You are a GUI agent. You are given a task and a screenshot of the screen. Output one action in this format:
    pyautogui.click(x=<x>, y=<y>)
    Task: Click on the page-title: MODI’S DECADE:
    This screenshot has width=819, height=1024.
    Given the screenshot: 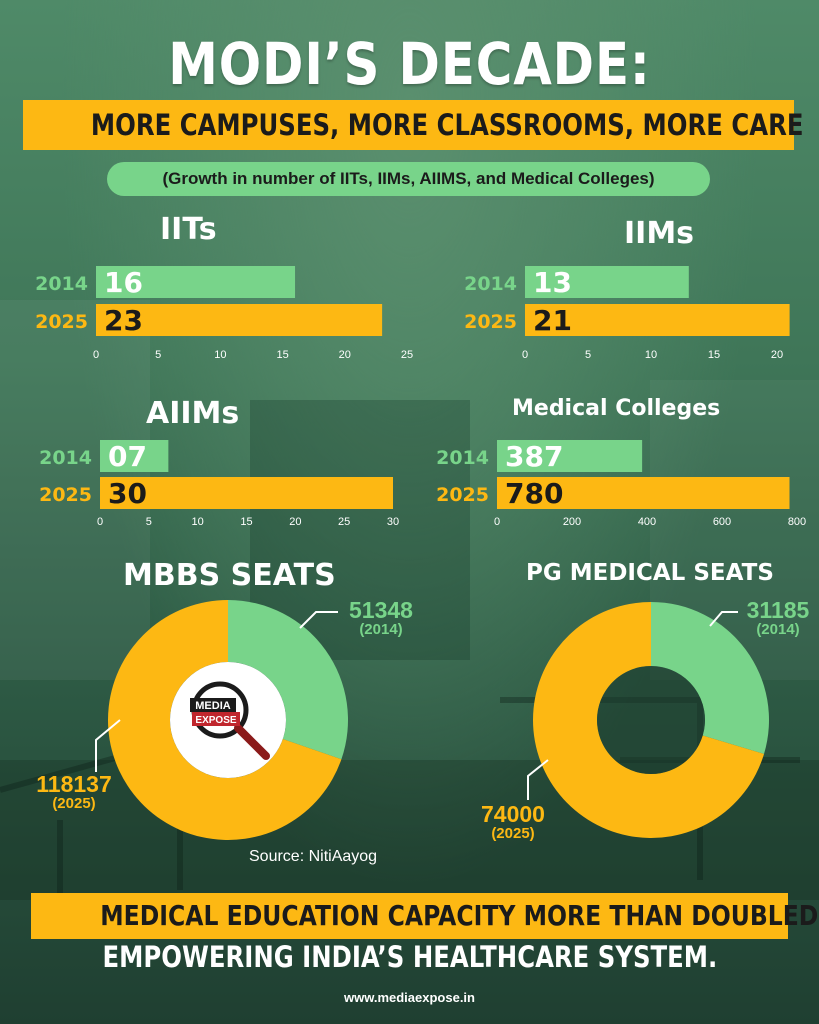 What is the action you would take?
    pyautogui.click(x=409, y=64)
    